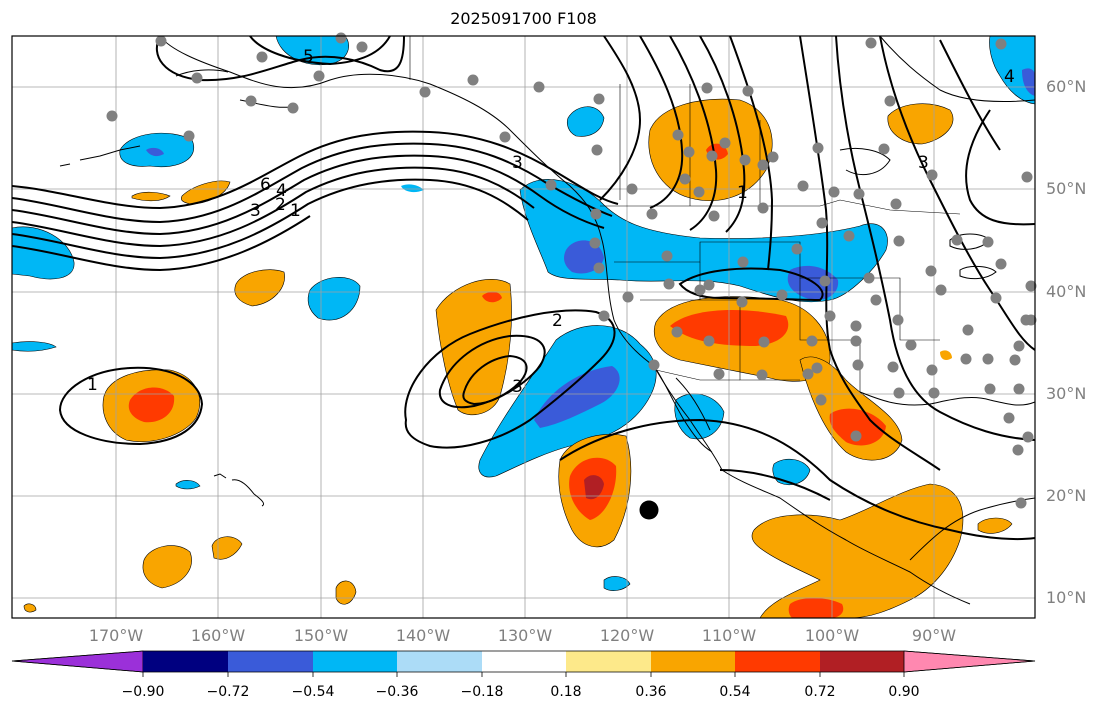  I want to click on colorbar-tick-label: 0.90, so click(904, 692).